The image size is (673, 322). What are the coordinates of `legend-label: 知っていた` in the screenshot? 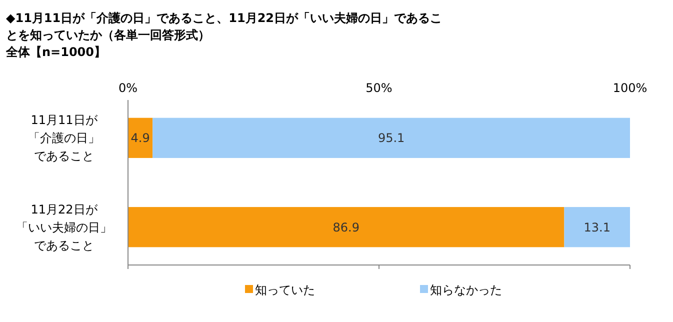 It's located at (285, 290).